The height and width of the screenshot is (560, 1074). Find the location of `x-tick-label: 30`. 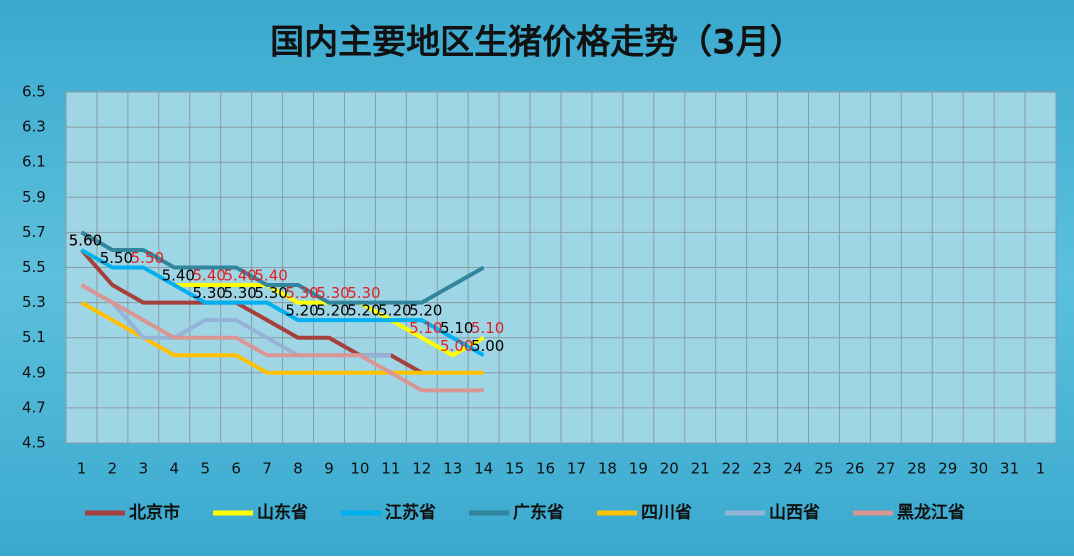

x-tick-label: 30 is located at coordinates (978, 469).